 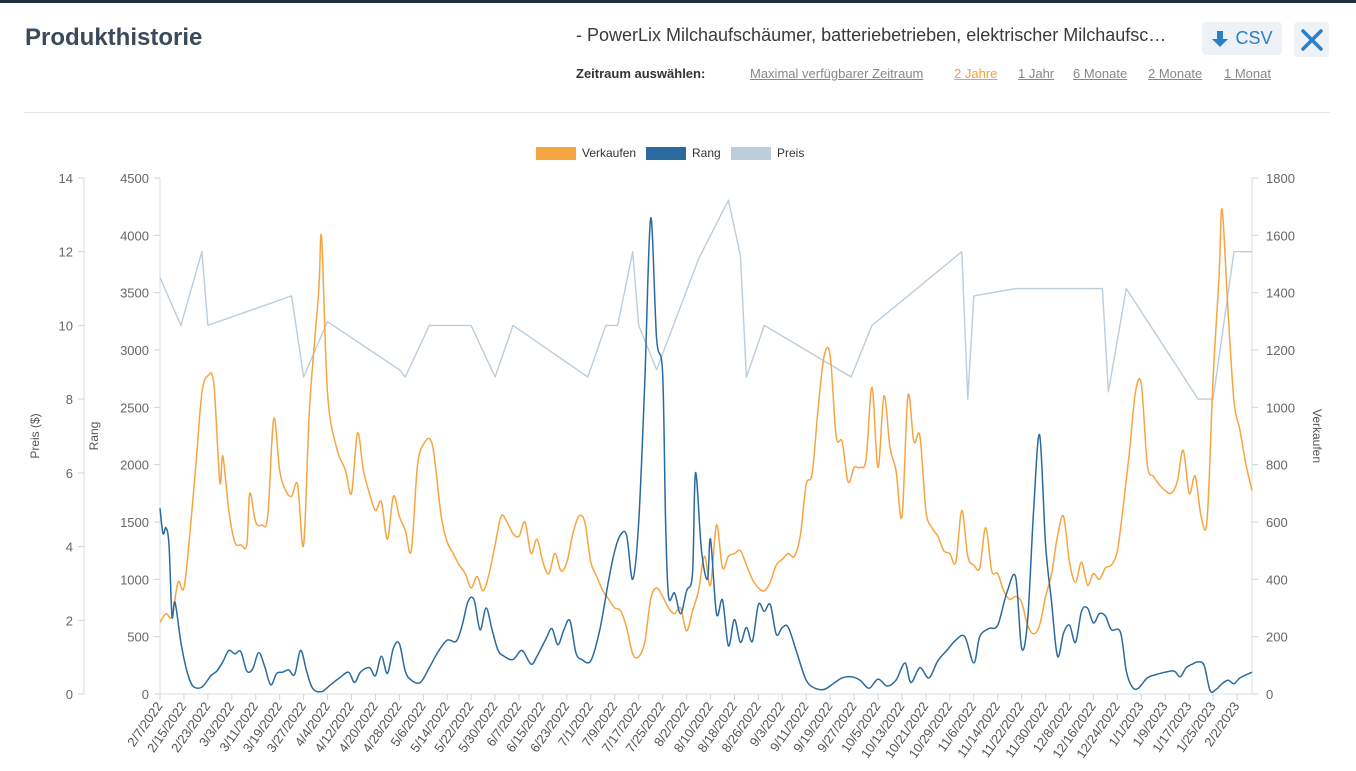 What do you see at coordinates (1280, 293) in the screenshot?
I see `sales-tick-label: 1400` at bounding box center [1280, 293].